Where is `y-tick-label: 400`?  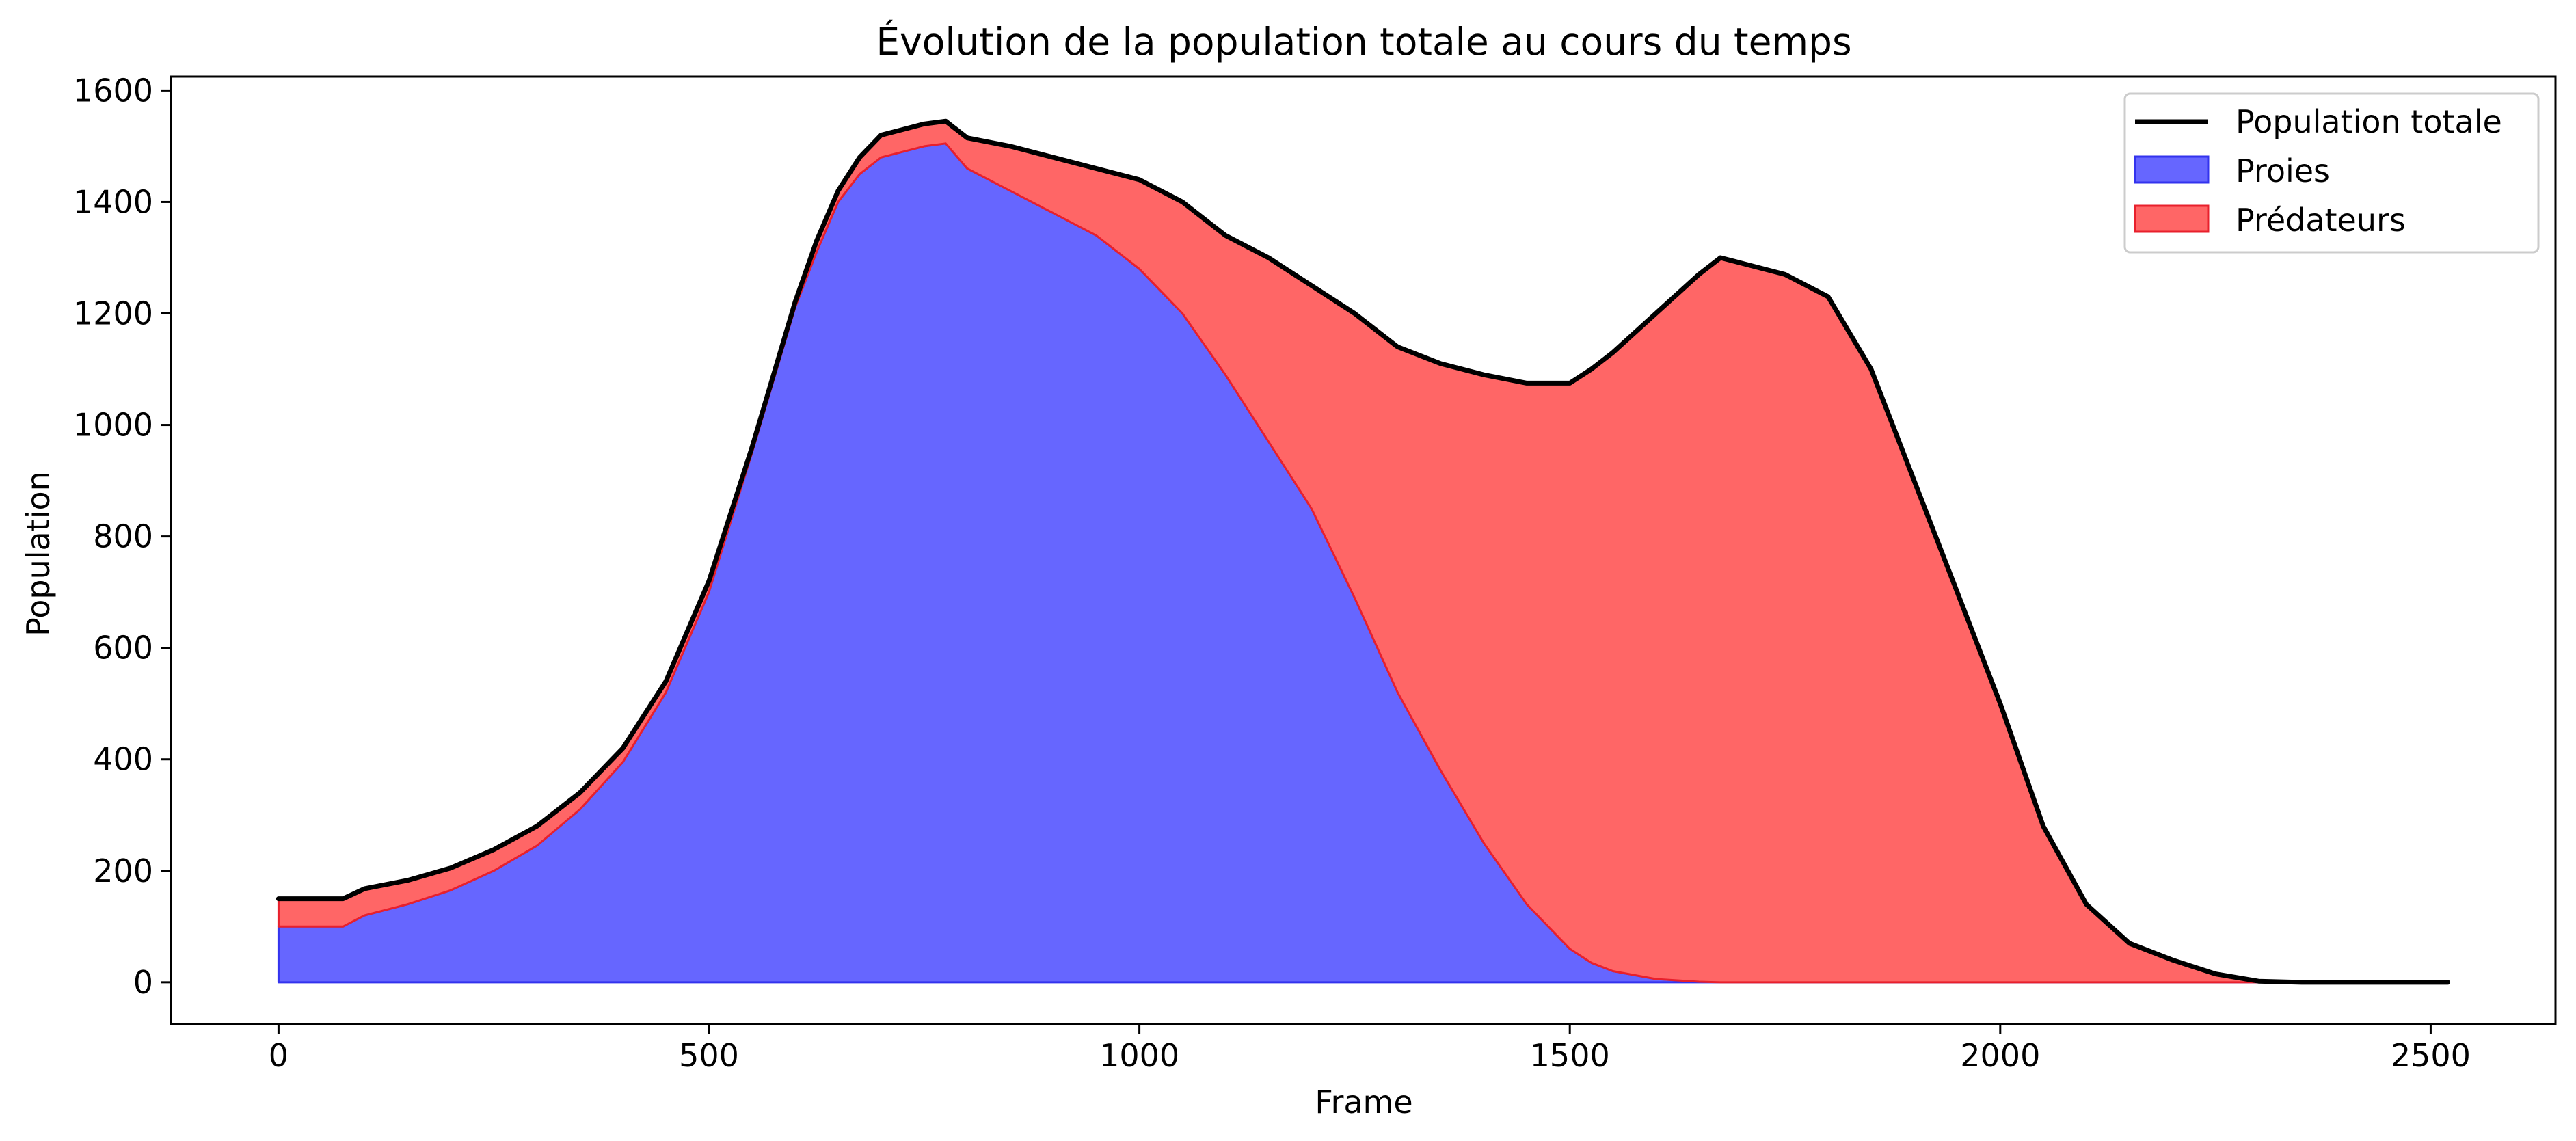 y-tick-label: 400 is located at coordinates (123, 759).